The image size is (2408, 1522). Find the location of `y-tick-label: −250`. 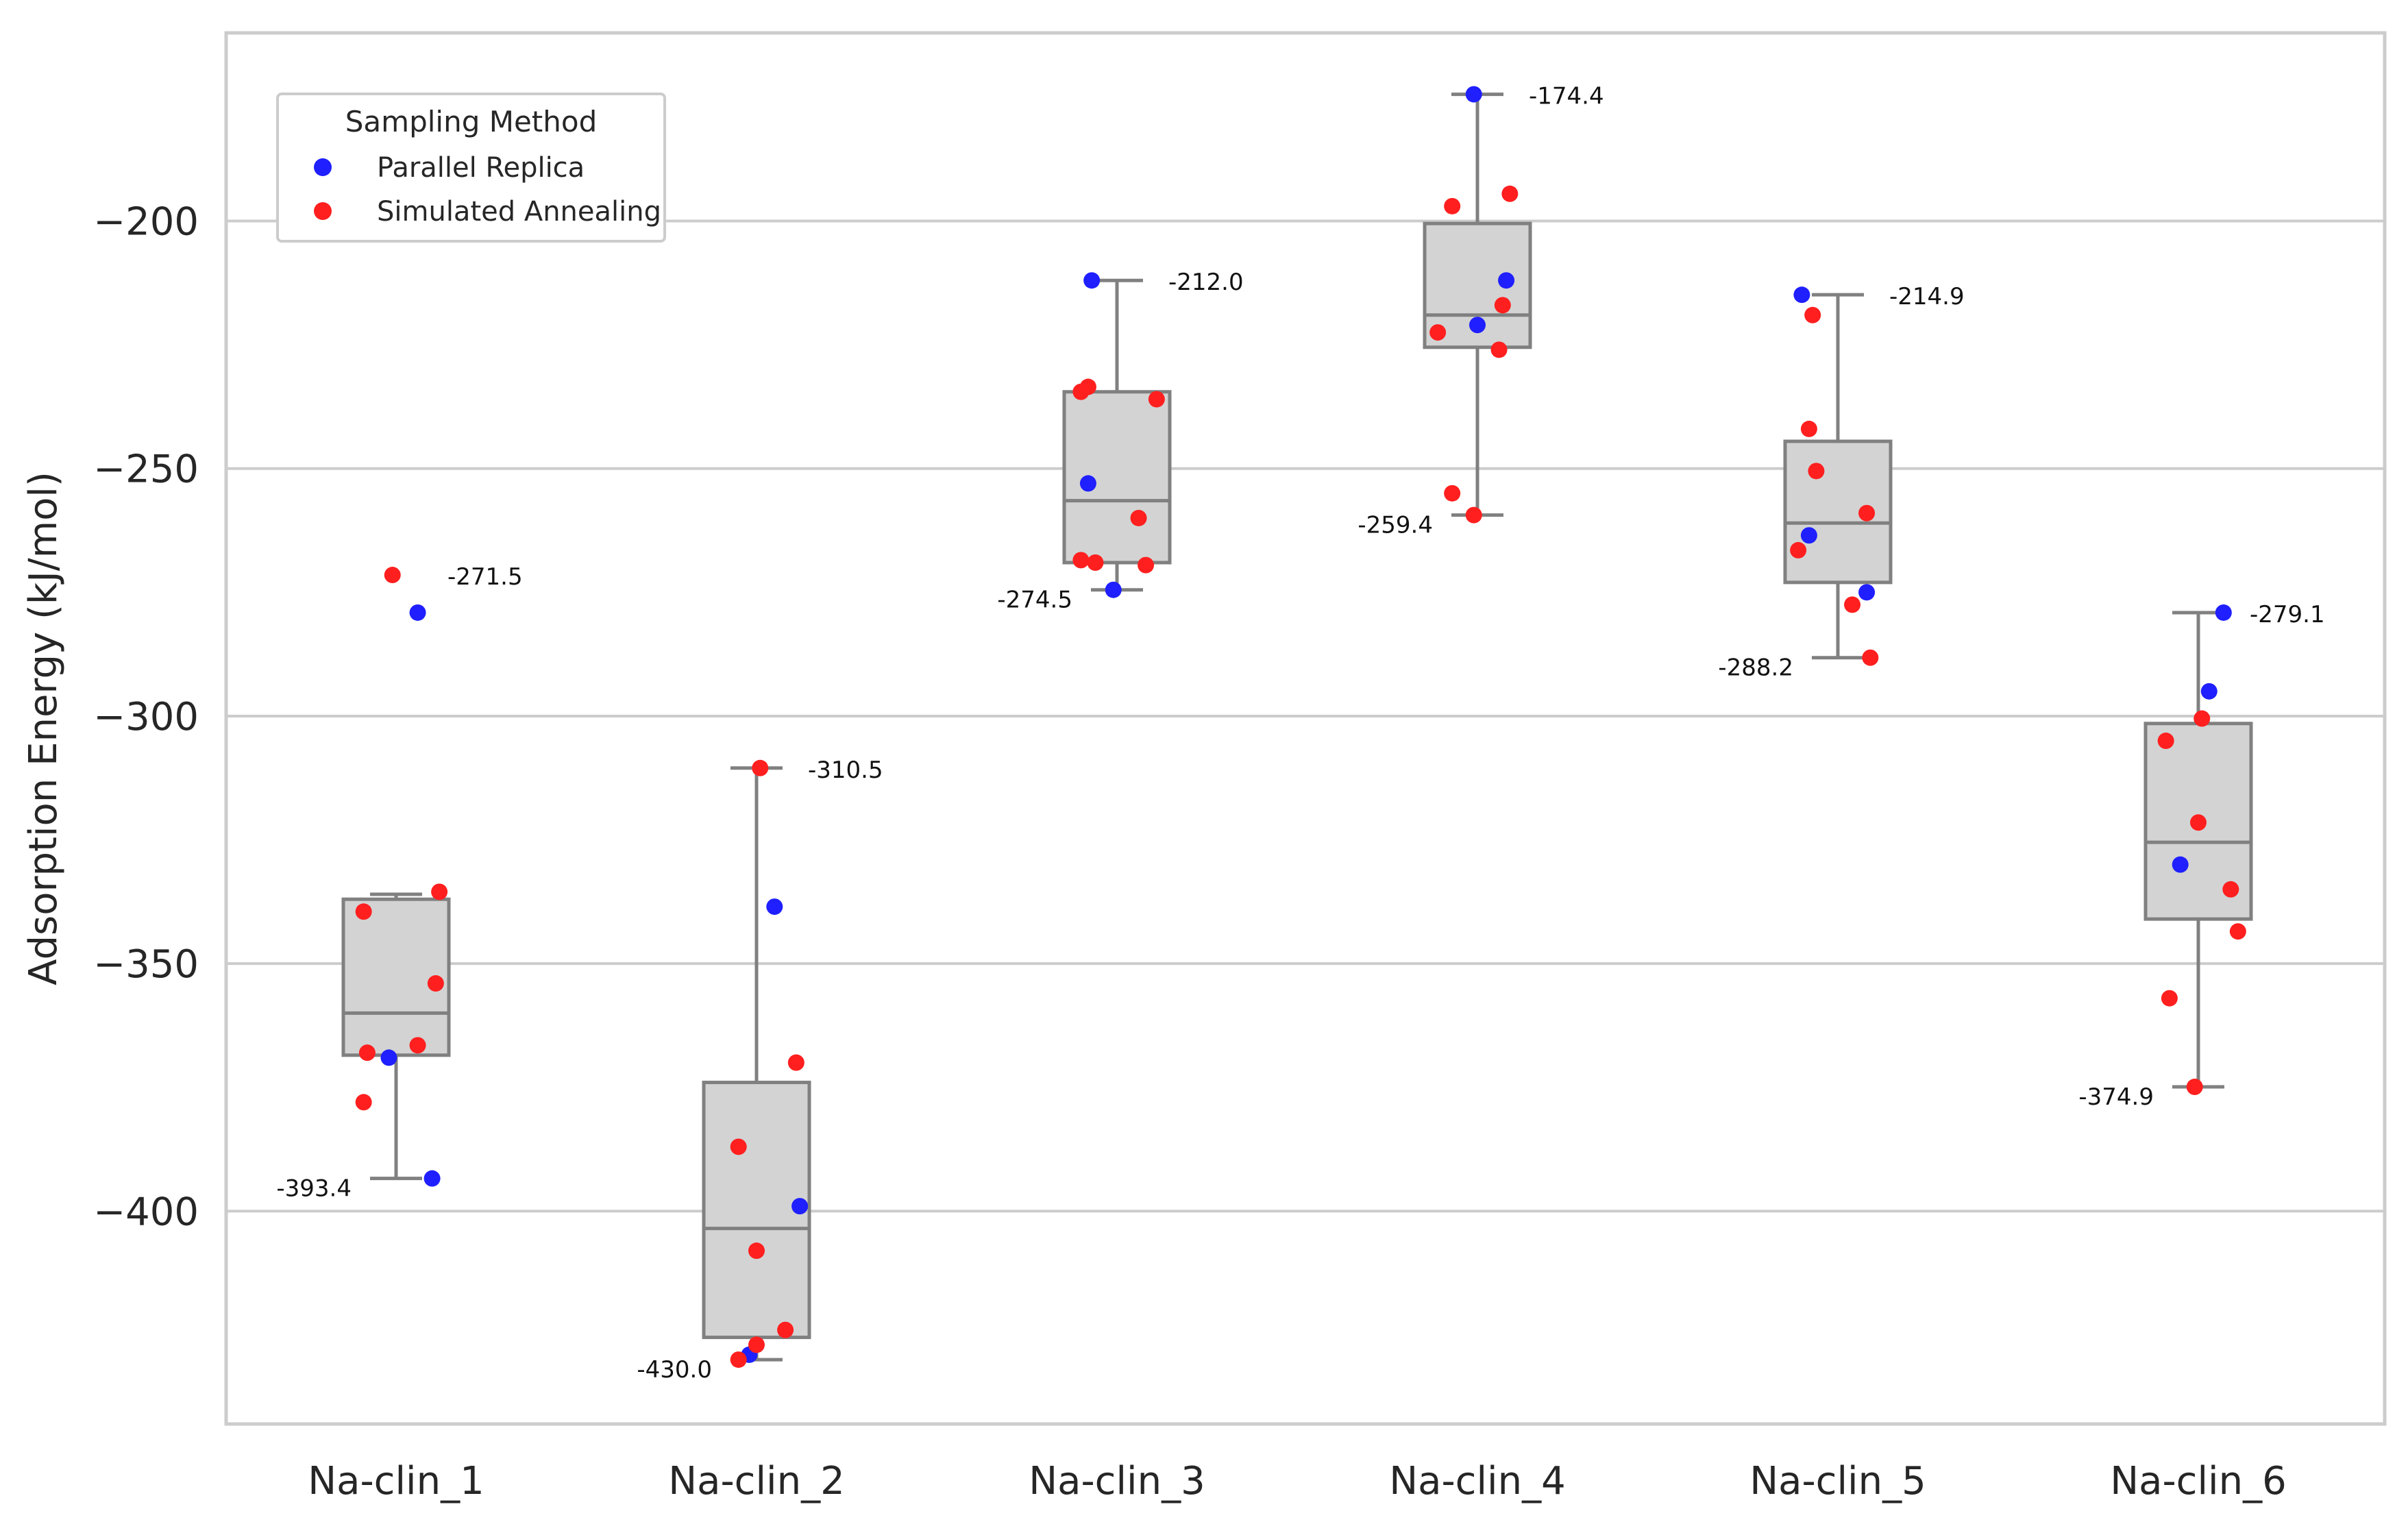

y-tick-label: −250 is located at coordinates (146, 469).